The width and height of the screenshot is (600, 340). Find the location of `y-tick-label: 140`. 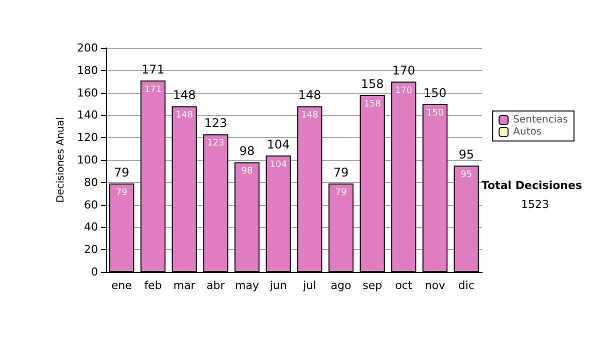

y-tick-label: 140 is located at coordinates (87, 115).